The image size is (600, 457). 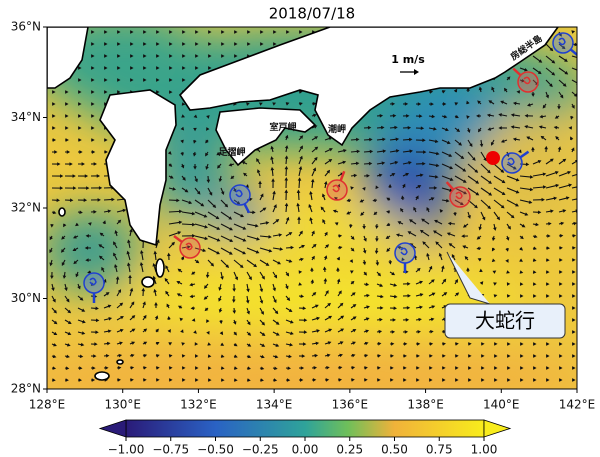 What do you see at coordinates (26, 298) in the screenshot?
I see `y-tick-label: 30°N` at bounding box center [26, 298].